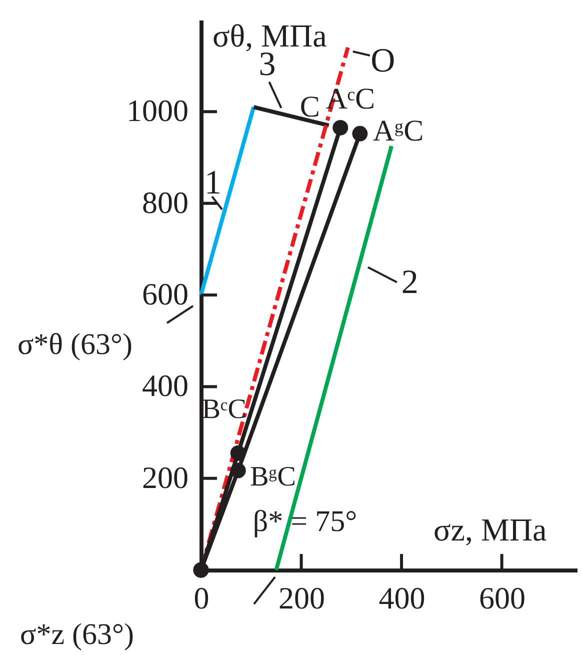  What do you see at coordinates (157, 110) in the screenshot?
I see `y-tick-label: 1000` at bounding box center [157, 110].